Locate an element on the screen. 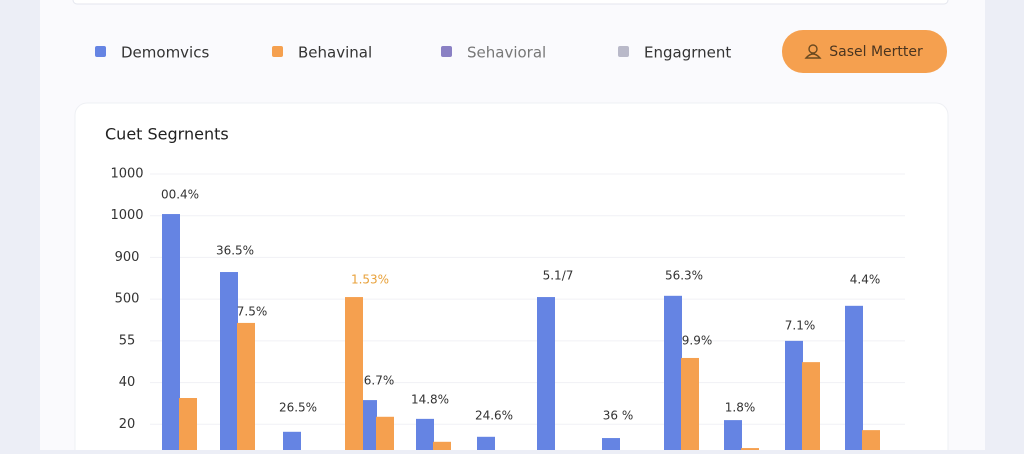 This screenshot has width=1024, height=454. chart-title: Cuet Segrnents is located at coordinates (167, 134).